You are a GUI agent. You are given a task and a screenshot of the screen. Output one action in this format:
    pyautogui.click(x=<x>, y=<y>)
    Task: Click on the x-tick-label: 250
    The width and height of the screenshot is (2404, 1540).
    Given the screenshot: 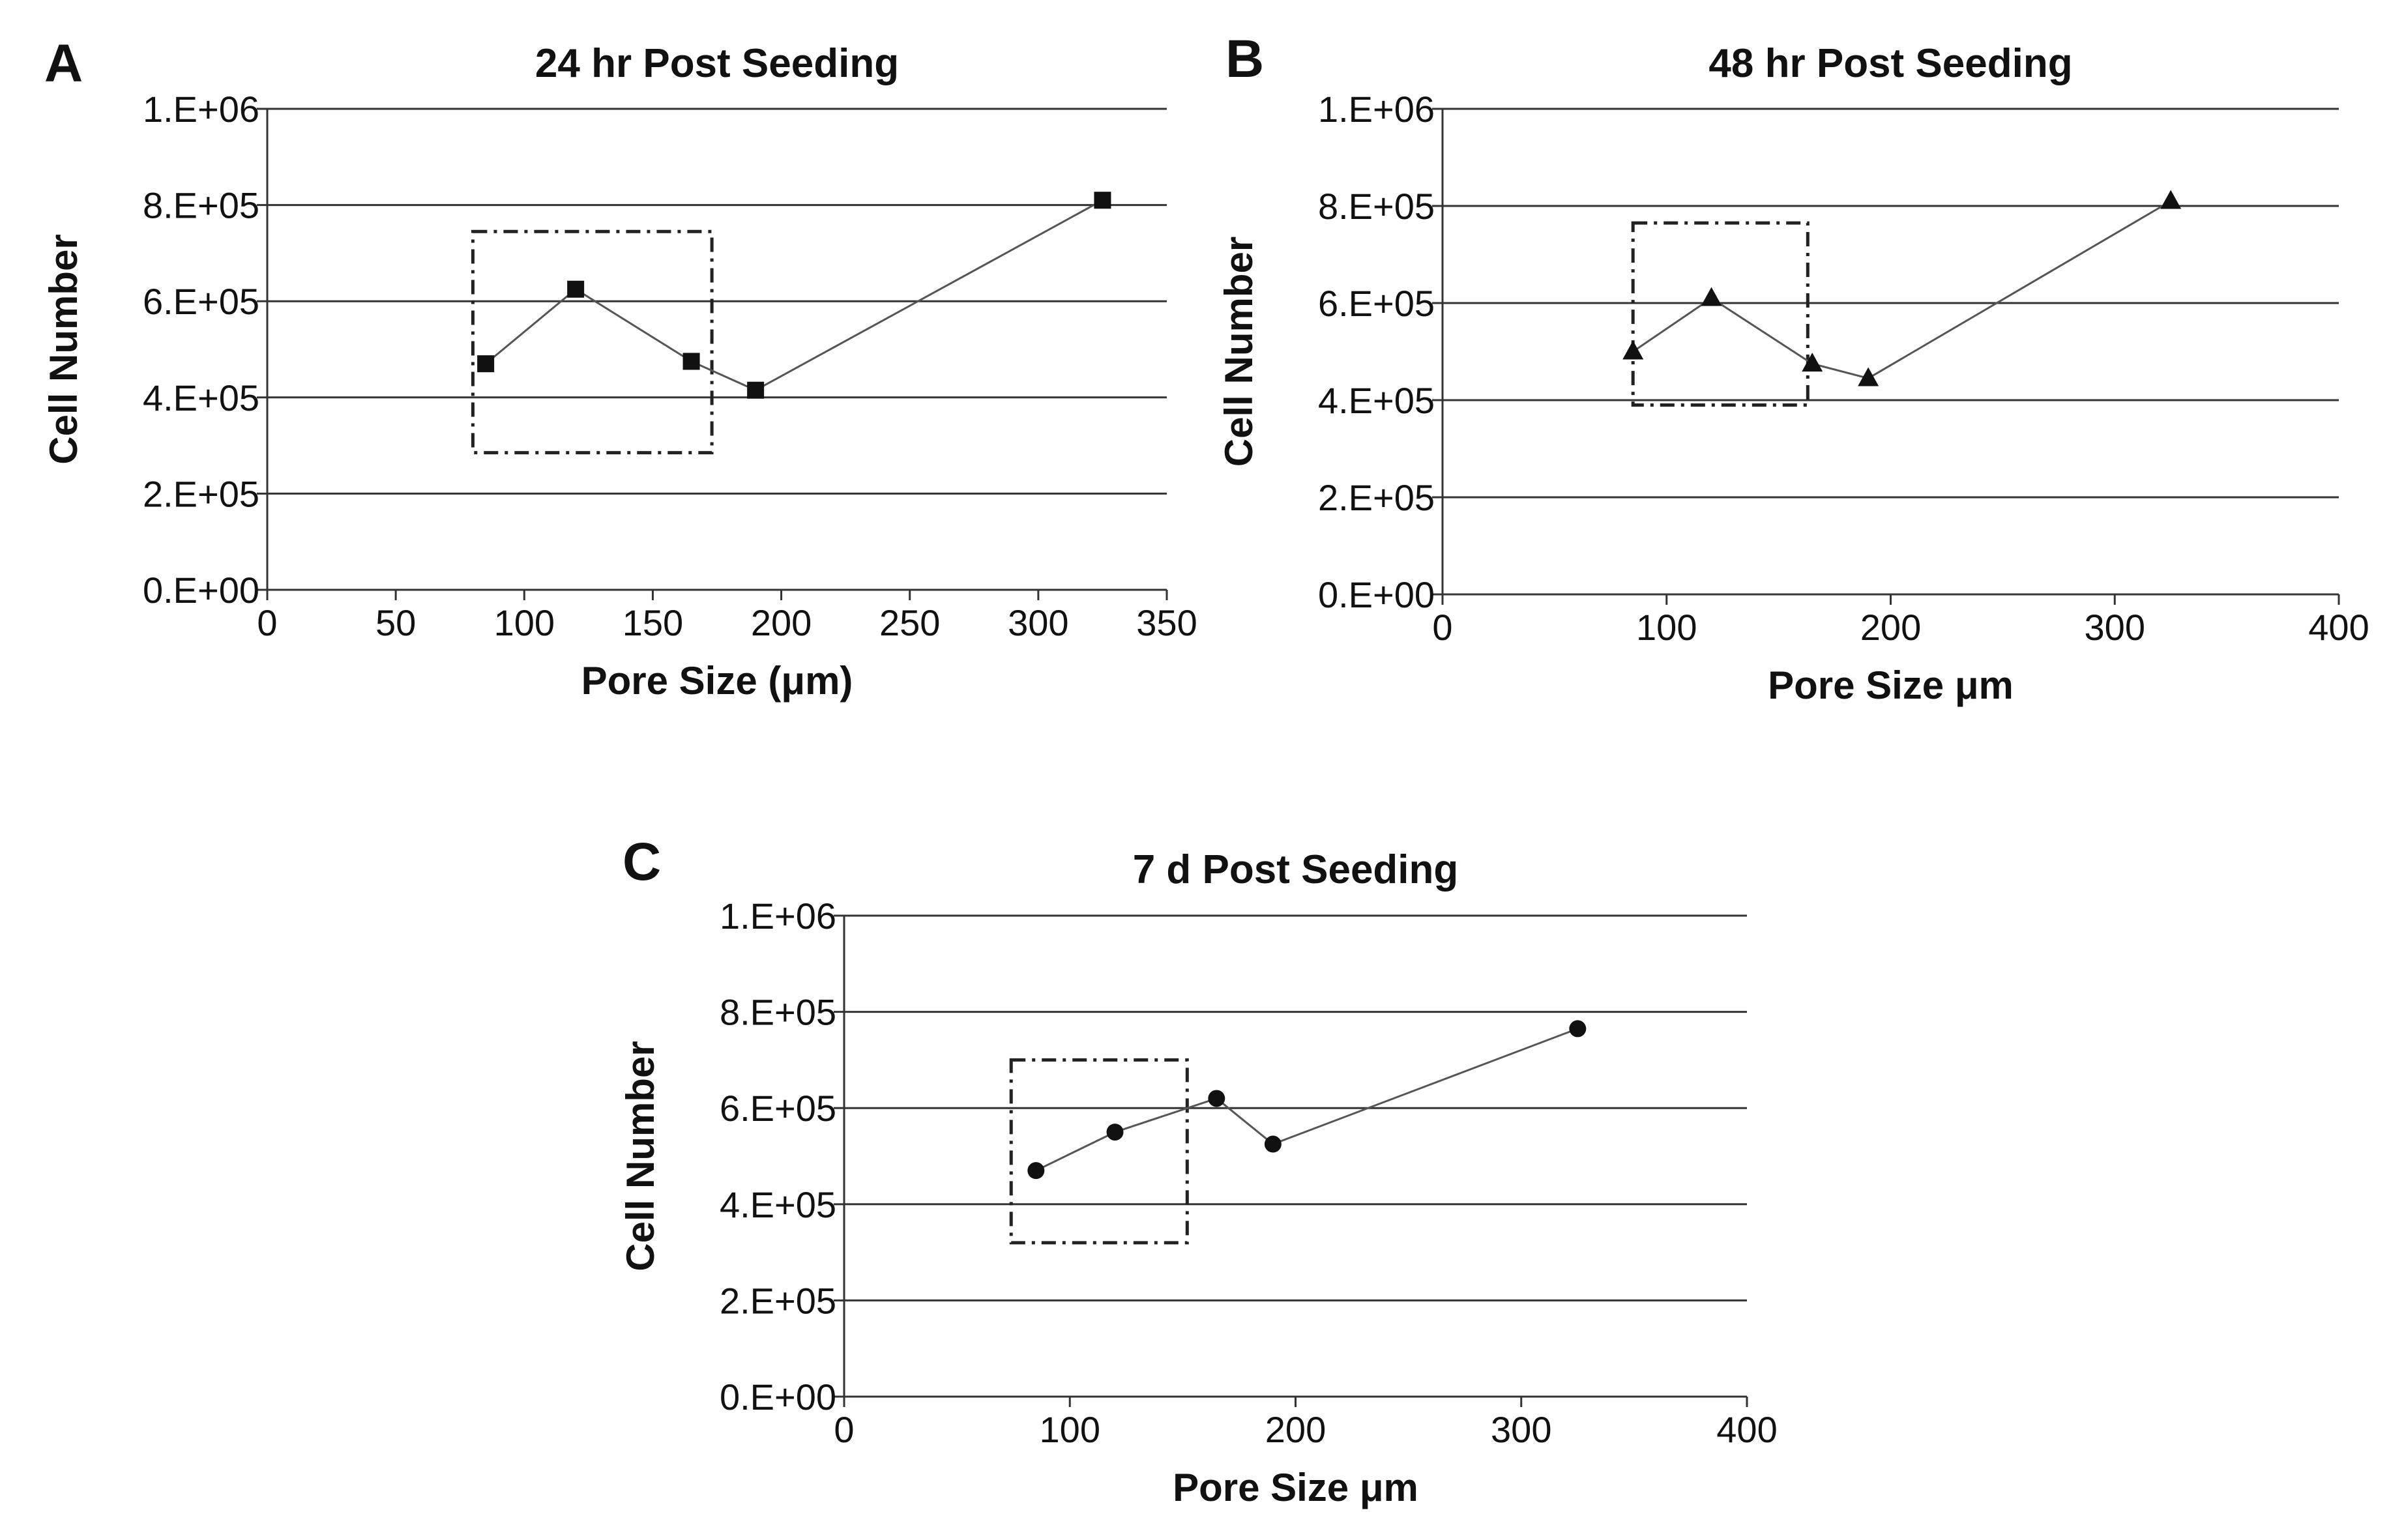 What is the action you would take?
    pyautogui.click(x=909, y=622)
    